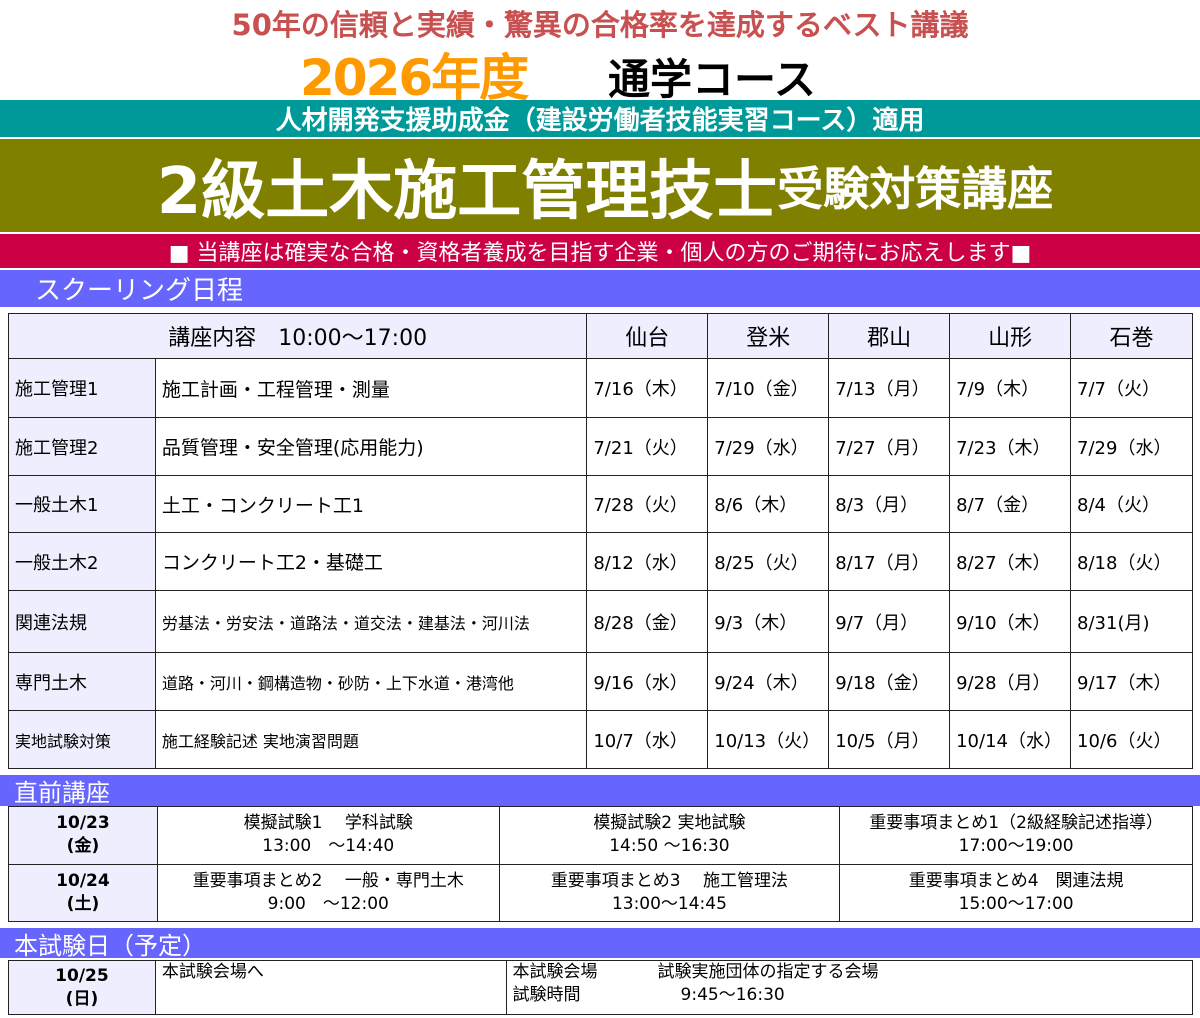 The height and width of the screenshot is (1018, 1200). I want to click on date-cell: 8/4（火）, so click(1131, 504).